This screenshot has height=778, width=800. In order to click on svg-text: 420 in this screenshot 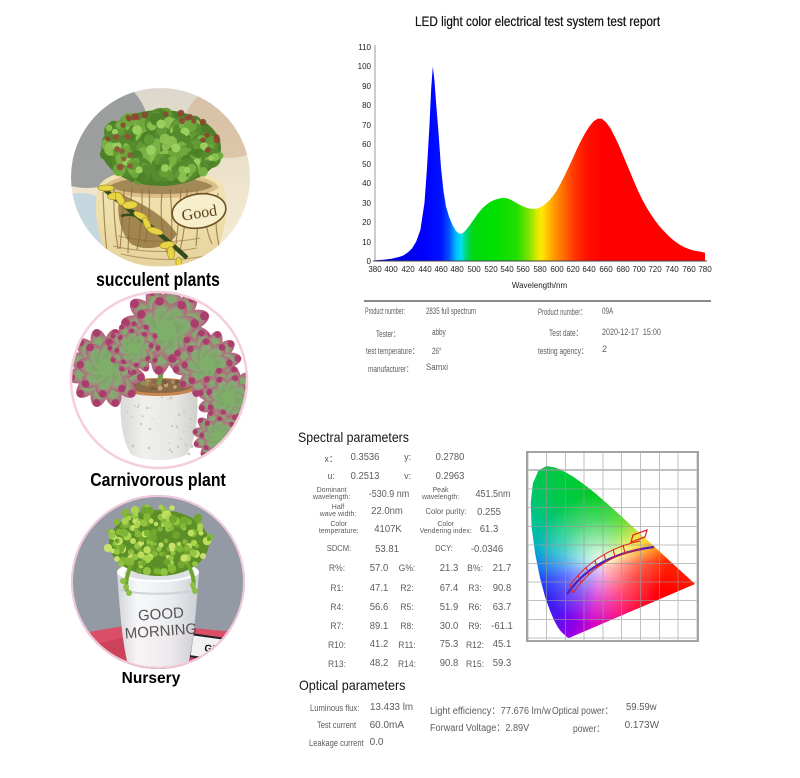, I will do `click(408, 269)`.